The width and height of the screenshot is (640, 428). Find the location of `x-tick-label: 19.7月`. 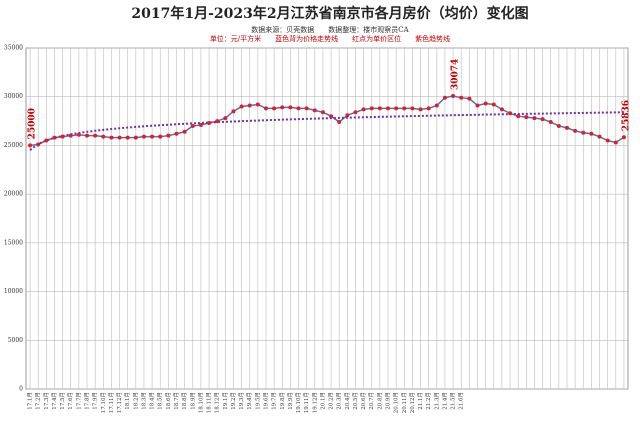

x-tick-label: 19.7月 is located at coordinates (274, 401).